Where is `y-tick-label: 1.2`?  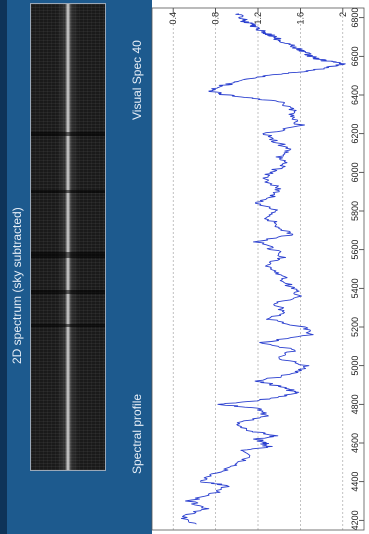
y-tick-label: 1.2 is located at coordinates (258, 18).